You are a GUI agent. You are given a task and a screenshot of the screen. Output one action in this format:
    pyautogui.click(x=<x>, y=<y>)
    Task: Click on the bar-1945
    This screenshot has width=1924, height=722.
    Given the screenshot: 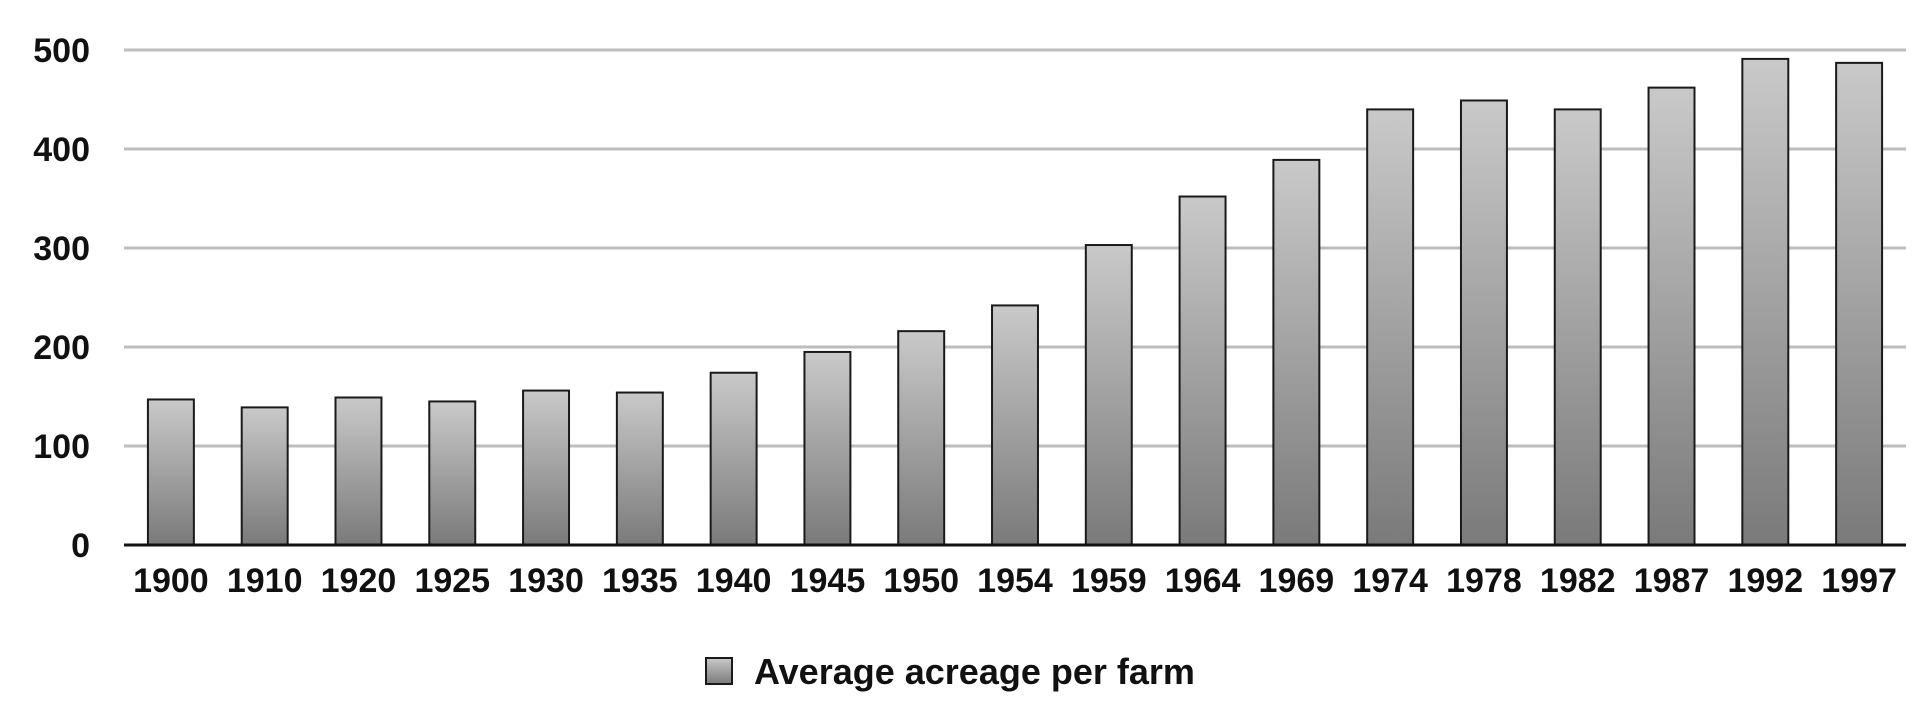 What is the action you would take?
    pyautogui.click(x=827, y=448)
    